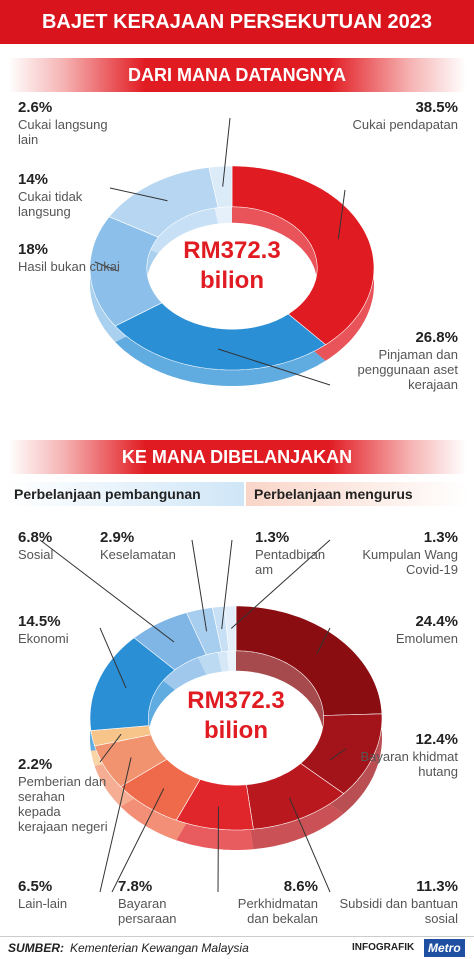 This screenshot has height=959, width=474. I want to click on data-label: 8.6% Perkhidmatan dan bekalan, so click(270, 901).